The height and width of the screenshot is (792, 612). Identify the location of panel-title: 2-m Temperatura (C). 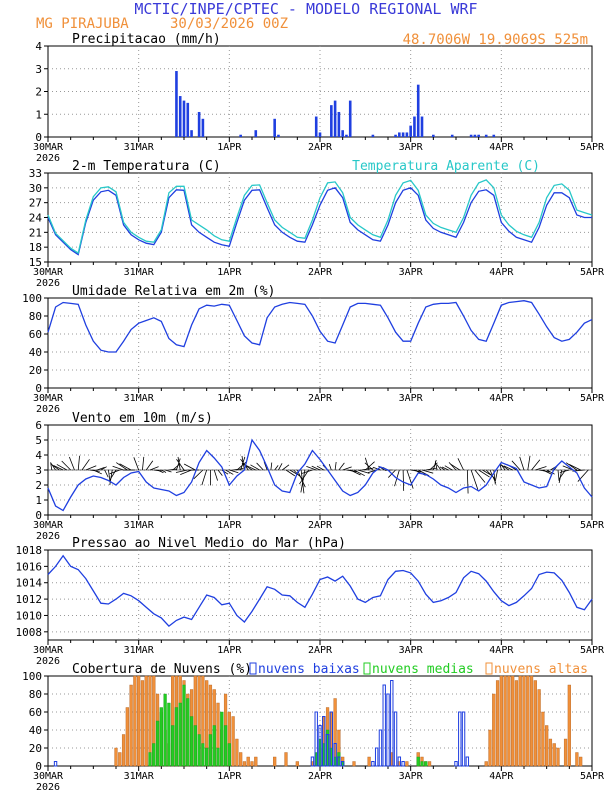
(146, 166).